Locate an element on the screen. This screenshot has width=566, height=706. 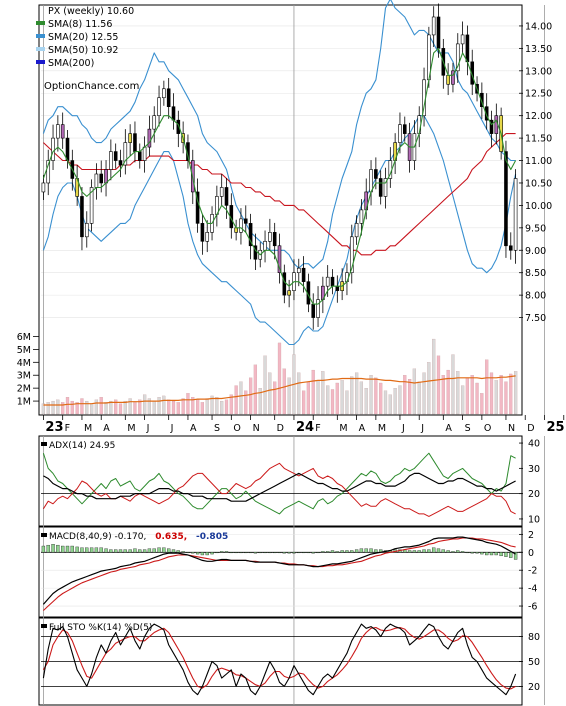
watermark: OptionChance.com is located at coordinates (91, 86).